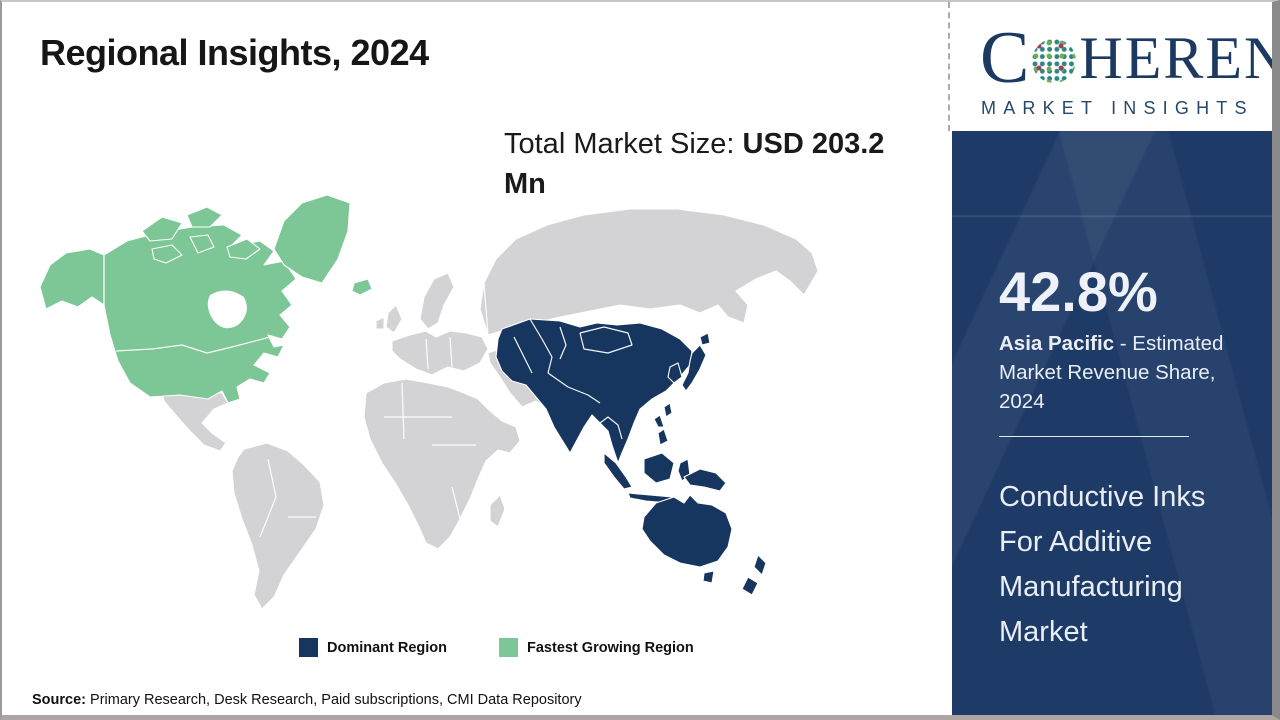  Describe the element at coordinates (694, 164) in the screenshot. I see `total-market-size-value: USD 203.2 Mn` at that location.